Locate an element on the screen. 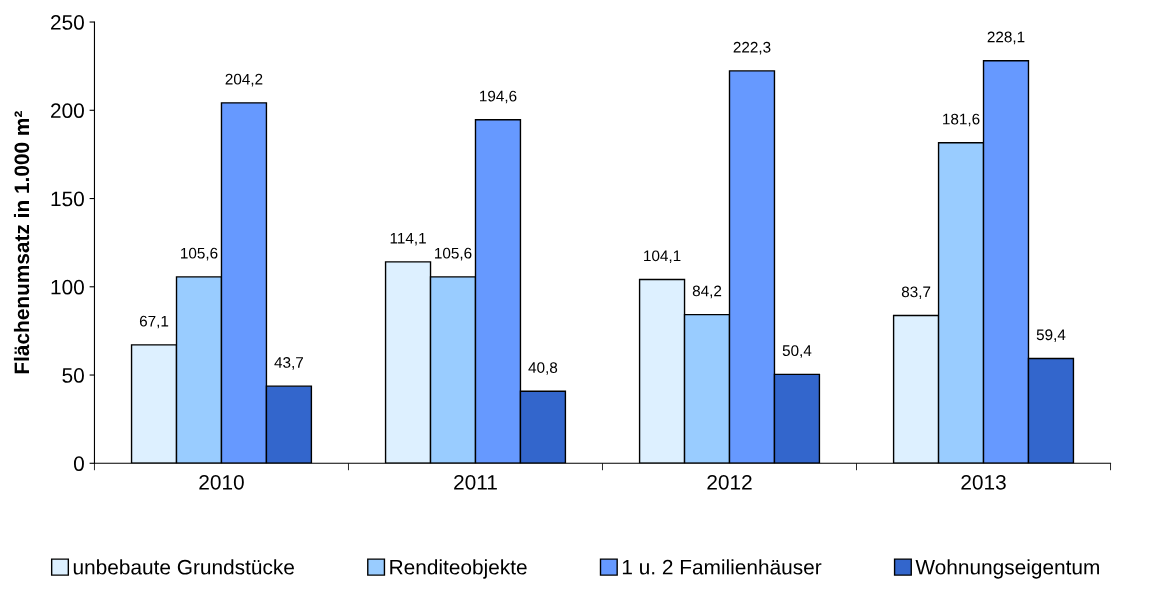 This screenshot has height=612, width=1152. x-tick-label: 2011 is located at coordinates (475, 482).